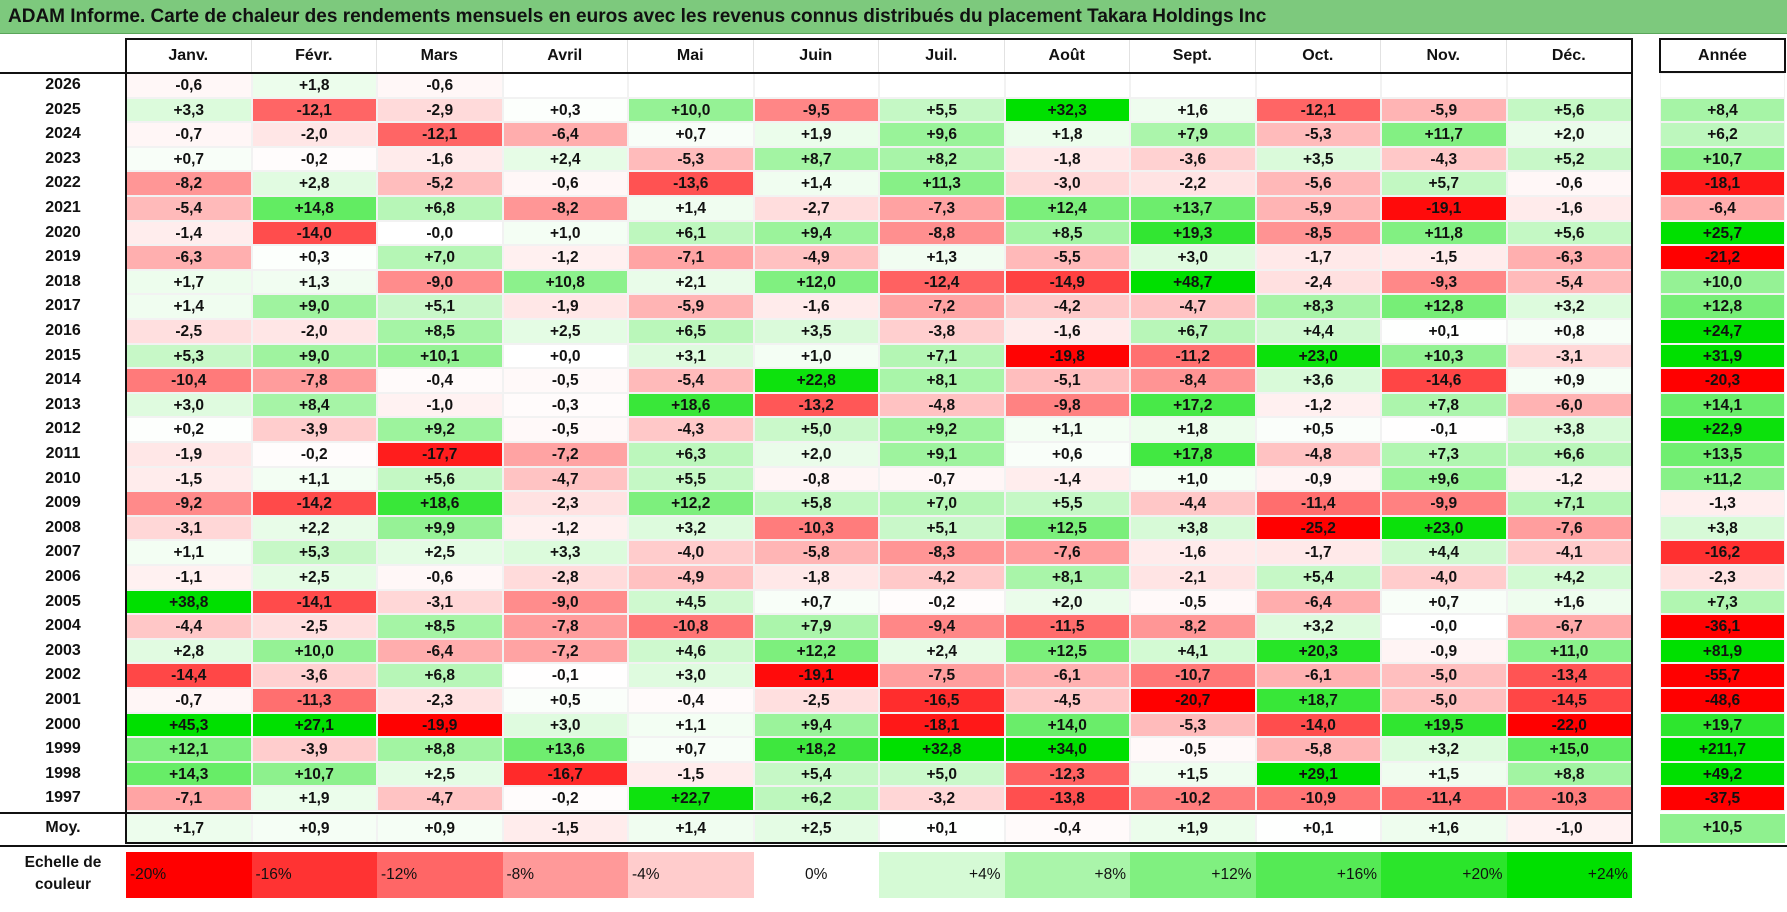 The image size is (1787, 912). What do you see at coordinates (1722, 479) in the screenshot?
I see `annual-cell: +11,2` at bounding box center [1722, 479].